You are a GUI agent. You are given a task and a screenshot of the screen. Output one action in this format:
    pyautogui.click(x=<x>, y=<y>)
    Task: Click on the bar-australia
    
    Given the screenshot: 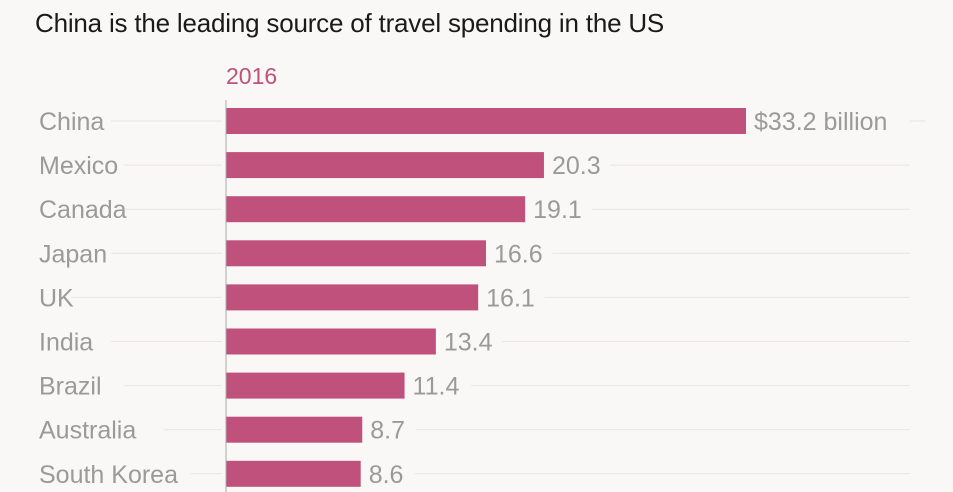 What is the action you would take?
    pyautogui.click(x=294, y=429)
    